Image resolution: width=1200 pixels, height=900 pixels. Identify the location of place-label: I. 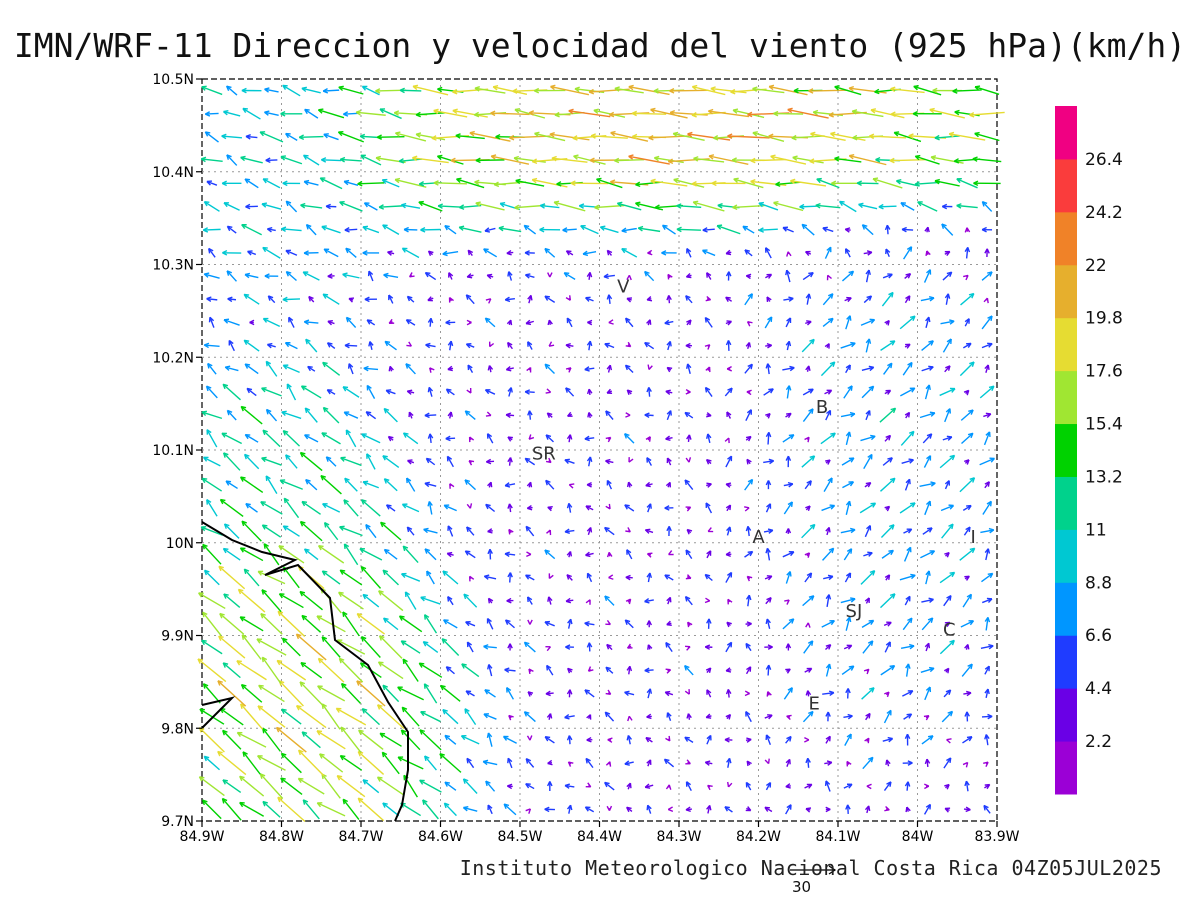
(972, 537).